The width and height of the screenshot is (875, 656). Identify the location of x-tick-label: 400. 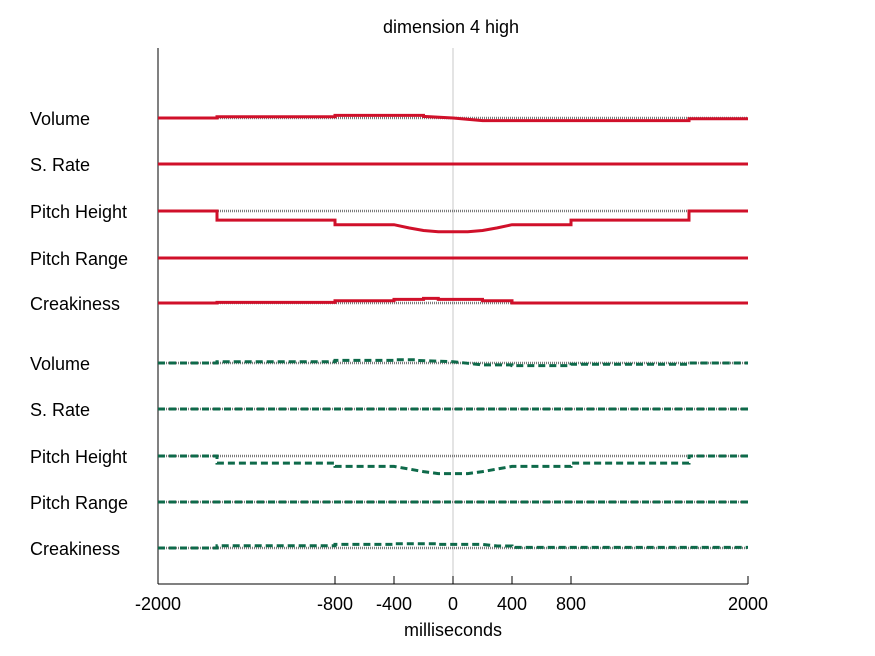
(512, 604).